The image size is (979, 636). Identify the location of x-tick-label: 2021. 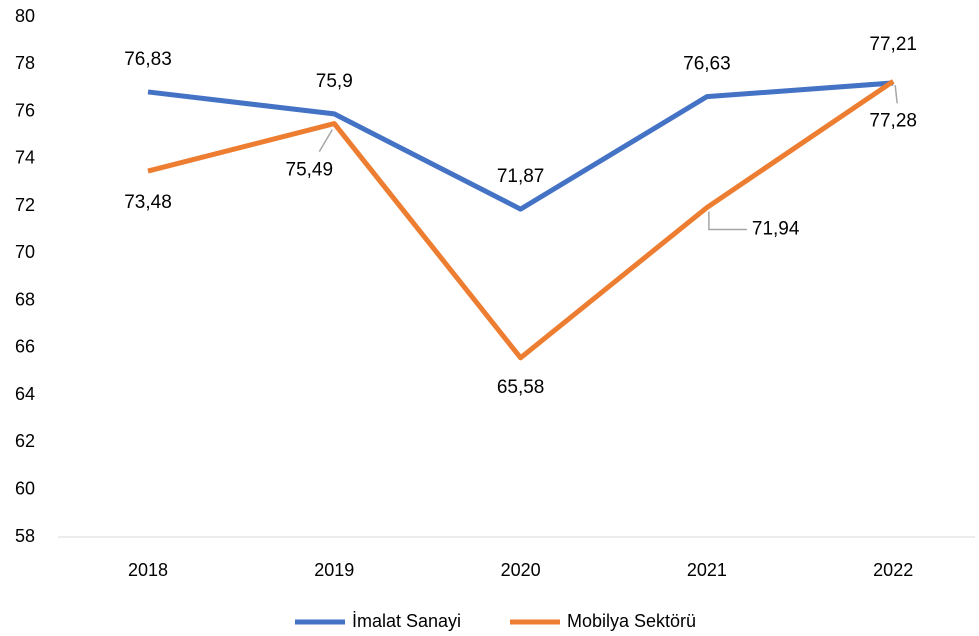
(707, 570).